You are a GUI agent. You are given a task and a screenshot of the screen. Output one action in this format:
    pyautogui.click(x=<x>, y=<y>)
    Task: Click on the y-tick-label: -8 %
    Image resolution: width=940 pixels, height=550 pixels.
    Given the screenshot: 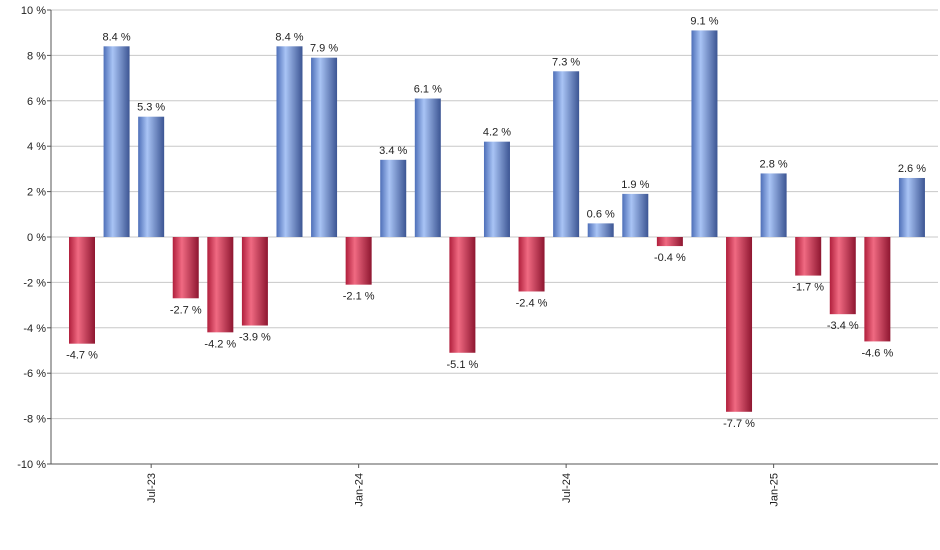 What is the action you would take?
    pyautogui.click(x=34, y=420)
    